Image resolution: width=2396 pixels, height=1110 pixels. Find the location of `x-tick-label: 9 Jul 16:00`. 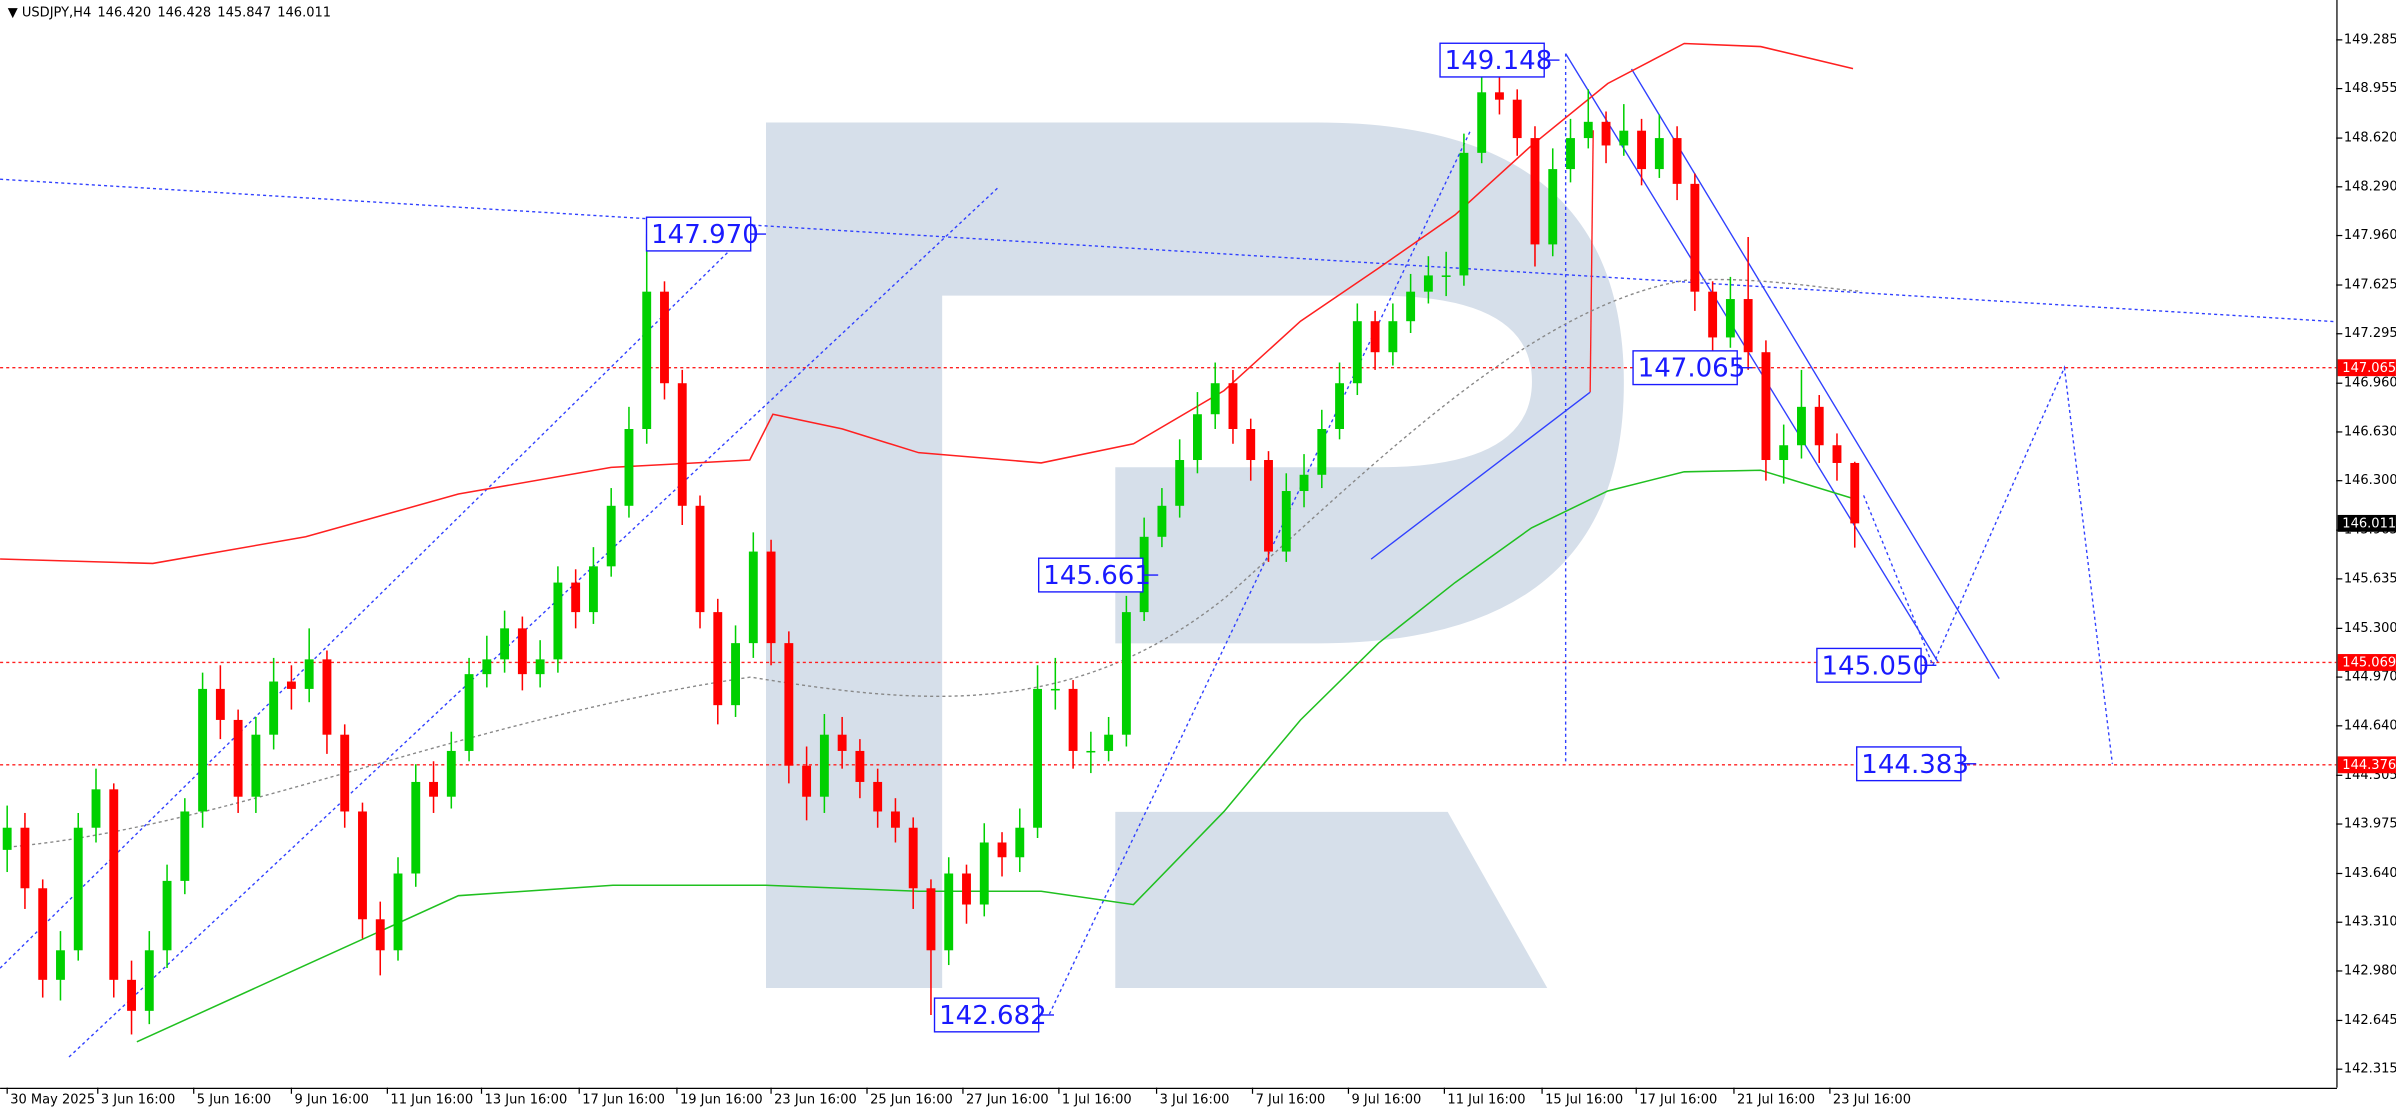

x-tick-label: 9 Jul 16:00 is located at coordinates (1387, 1099).